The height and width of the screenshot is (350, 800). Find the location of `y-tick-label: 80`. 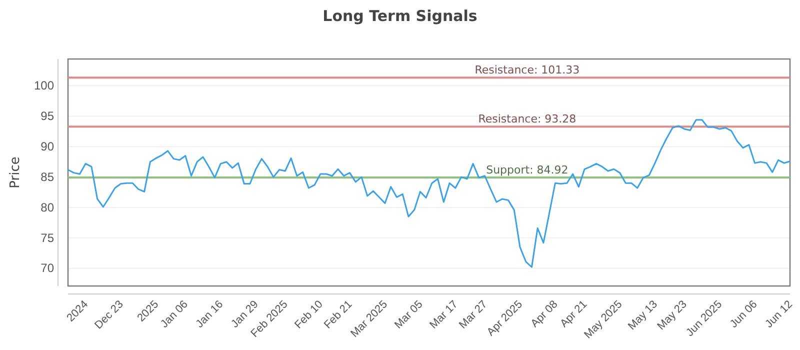

y-tick-label: 80 is located at coordinates (47, 207).